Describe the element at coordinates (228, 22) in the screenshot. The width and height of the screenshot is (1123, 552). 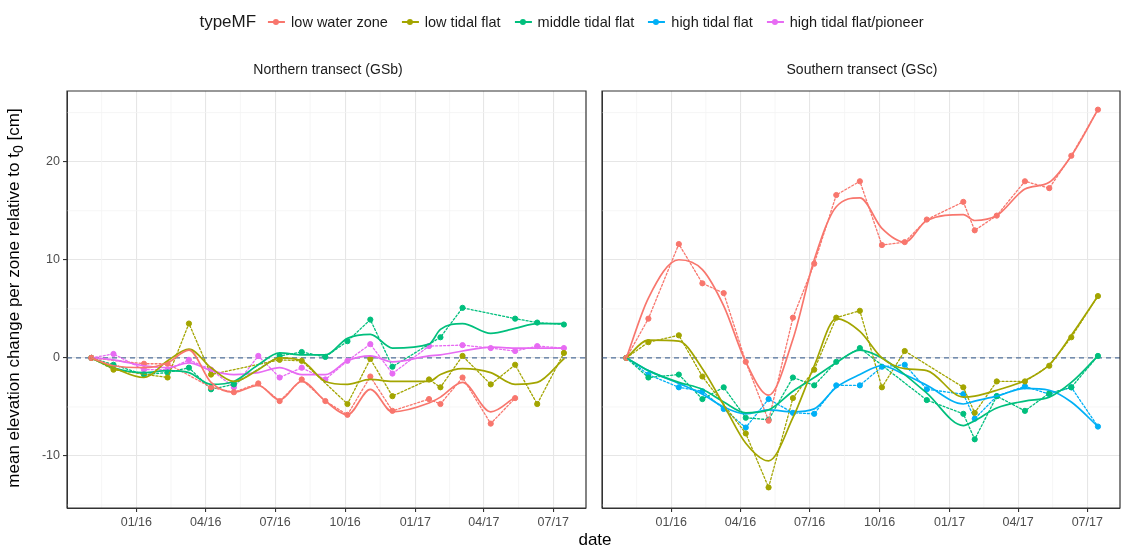
I see `legend-title: typeMF` at that location.